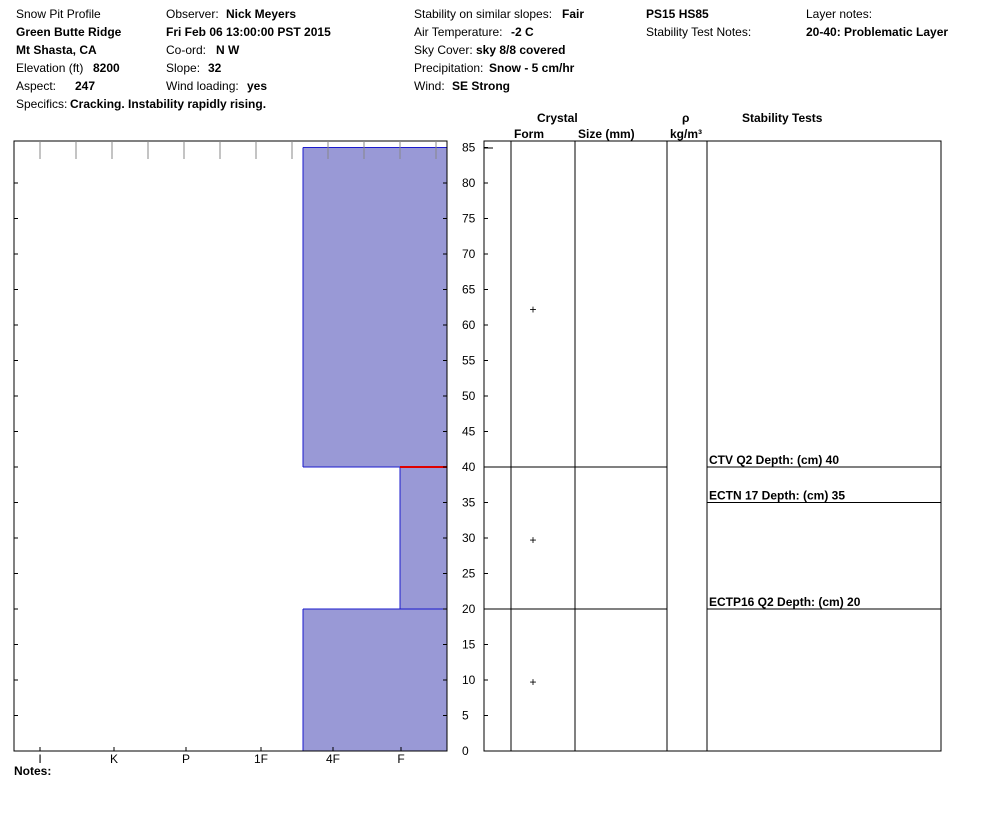 The width and height of the screenshot is (994, 840). Describe the element at coordinates (469, 645) in the screenshot. I see `depth-tick-label-15: 15` at that location.